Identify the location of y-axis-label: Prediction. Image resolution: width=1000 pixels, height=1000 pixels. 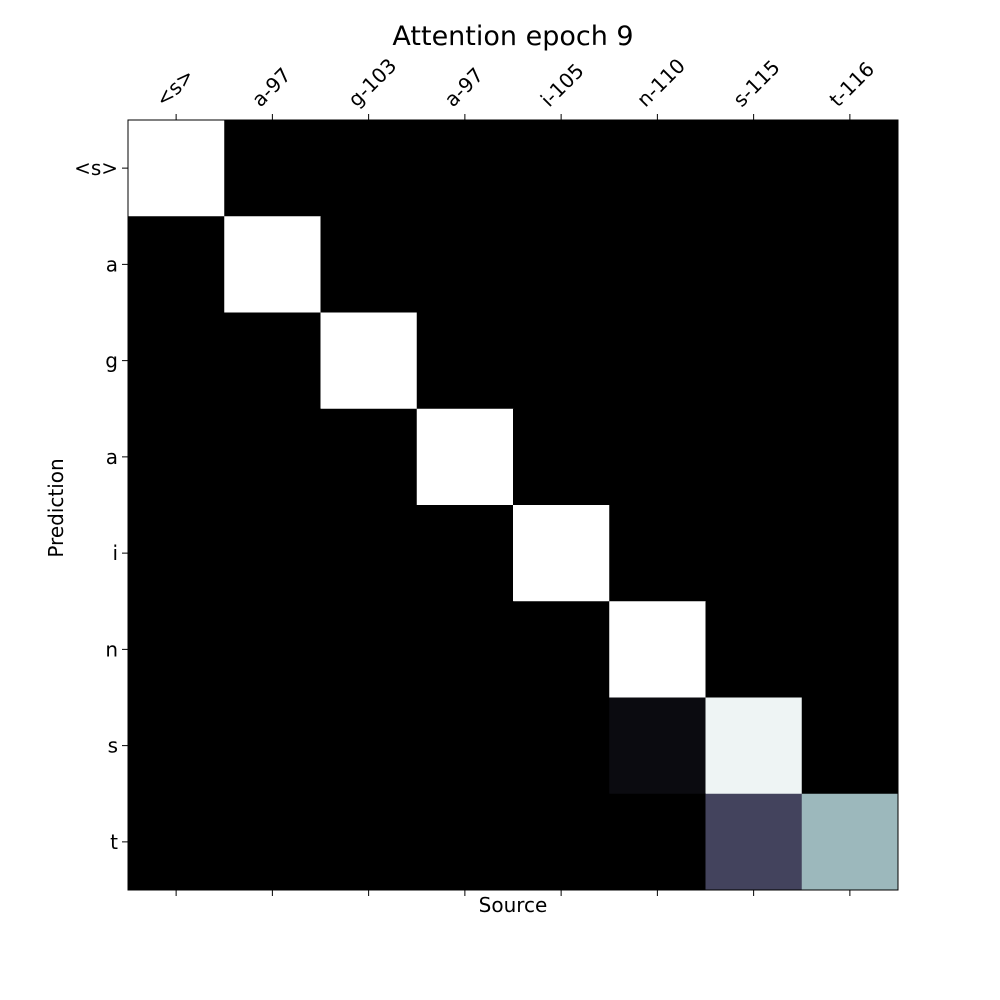
(56, 507).